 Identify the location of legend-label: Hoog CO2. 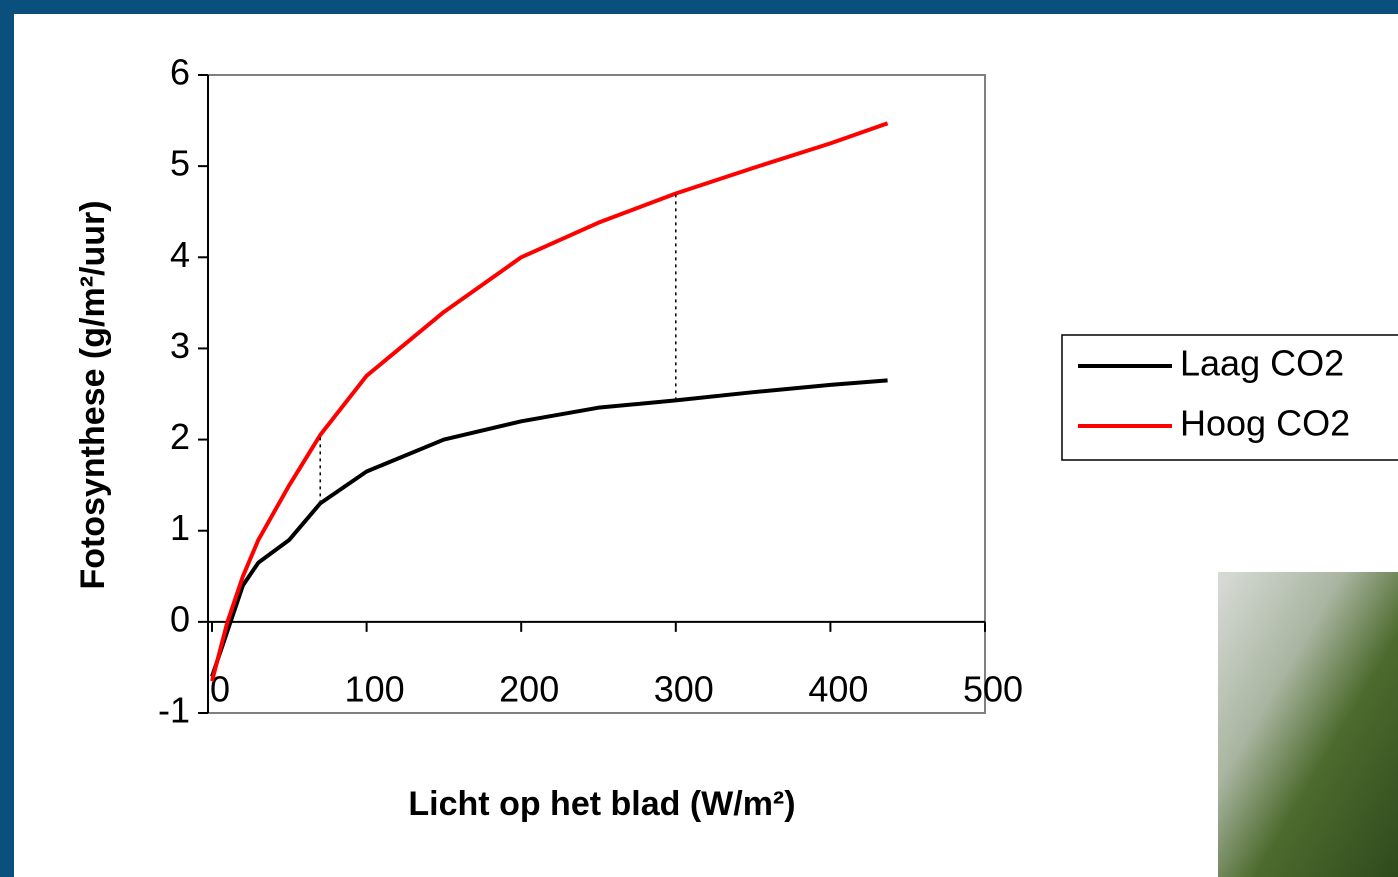
(1265, 423).